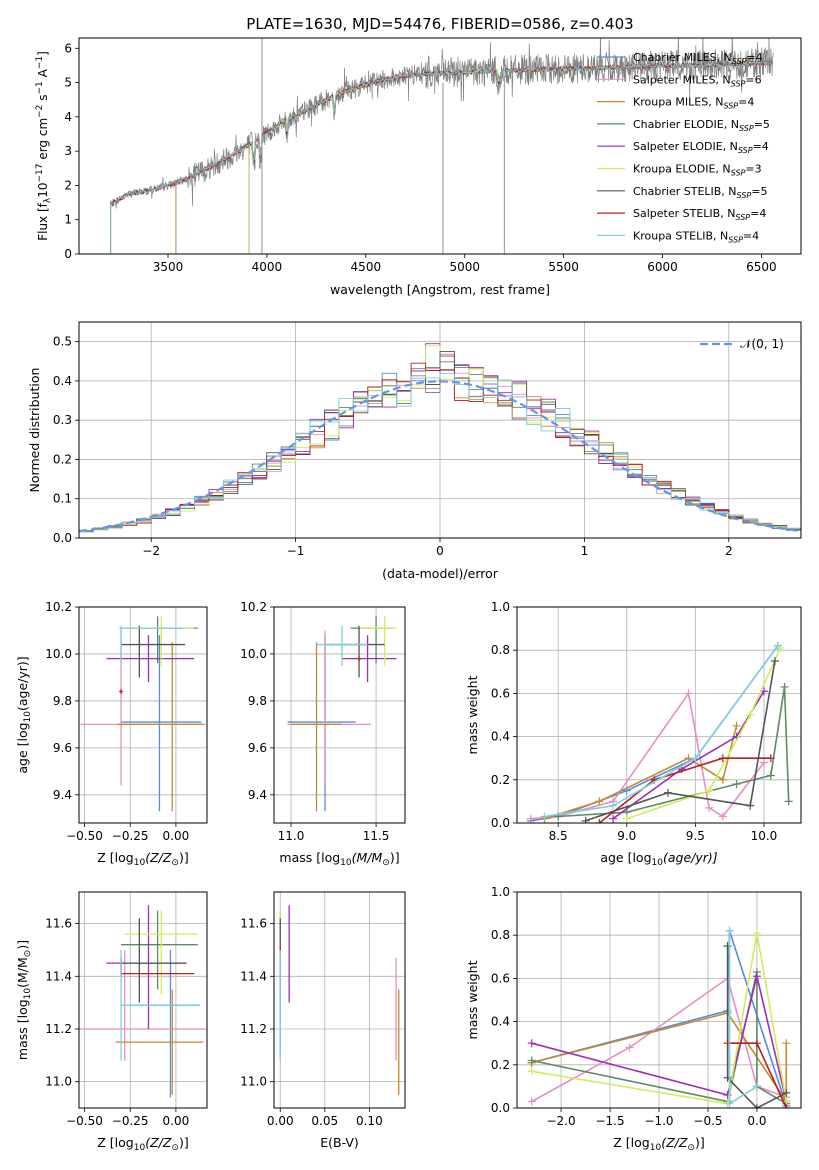  Describe the element at coordinates (366, 267) in the screenshot. I see `x-tick-label: 4500` at that location.